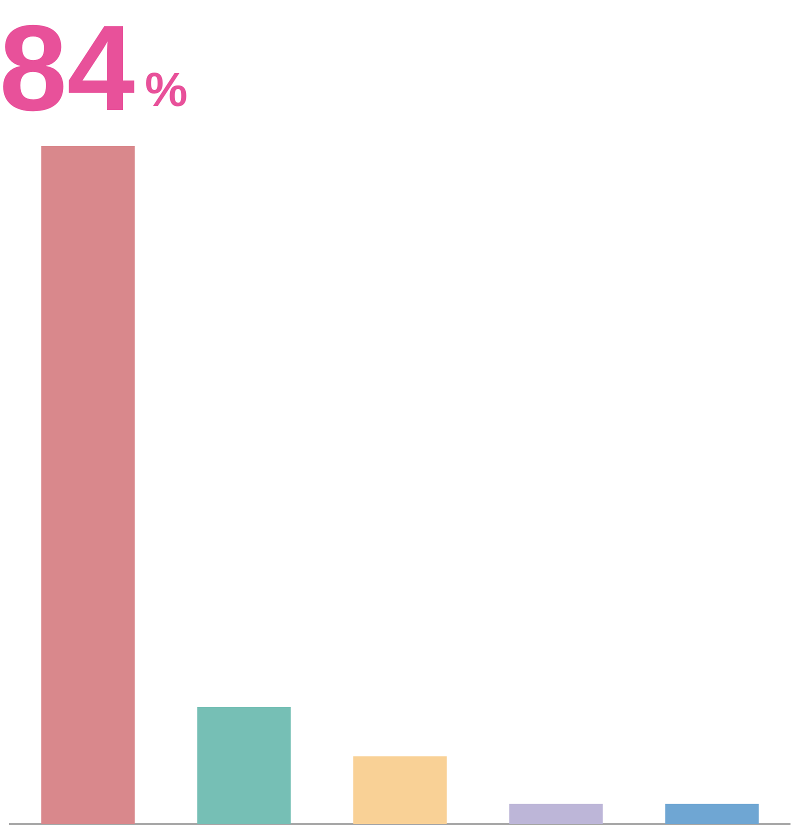 This screenshot has height=826, width=800. I want to click on data-label: 84%, so click(94, 68).